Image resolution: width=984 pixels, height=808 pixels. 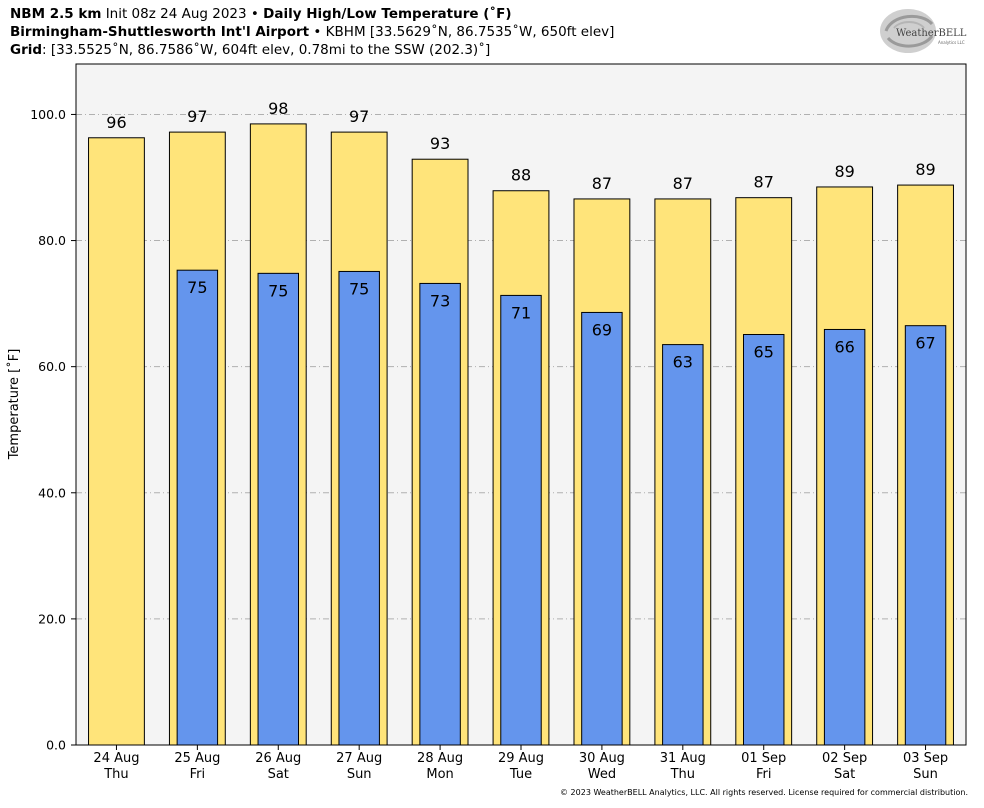 What do you see at coordinates (931, 33) in the screenshot?
I see `logo-text: WeatherBELL` at bounding box center [931, 33].